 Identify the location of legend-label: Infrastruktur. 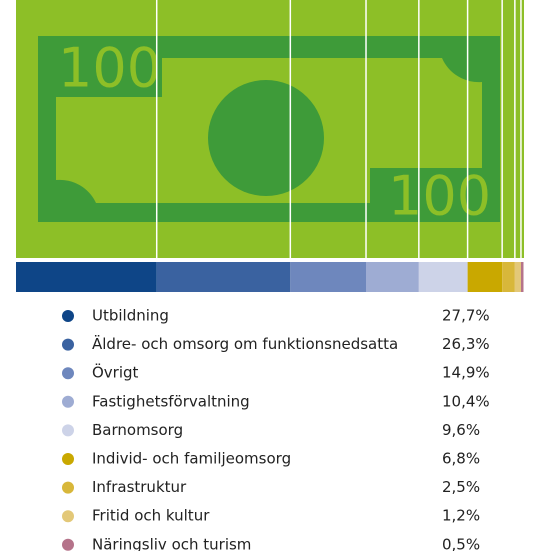
(139, 487).